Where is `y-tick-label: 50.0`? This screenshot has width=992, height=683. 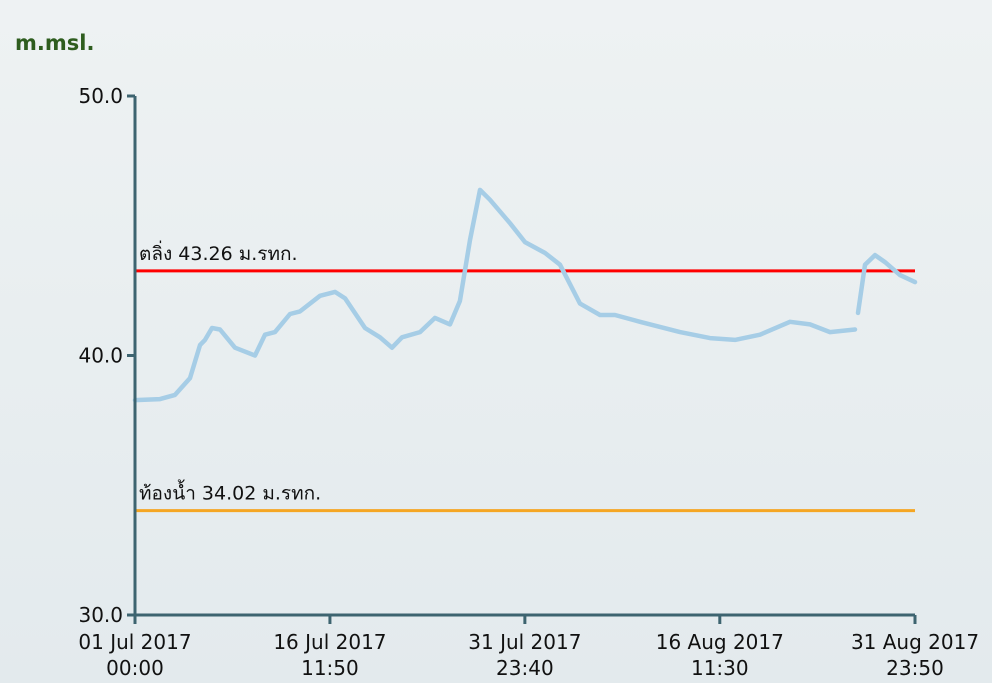
y-tick-label: 50.0 is located at coordinates (100, 96).